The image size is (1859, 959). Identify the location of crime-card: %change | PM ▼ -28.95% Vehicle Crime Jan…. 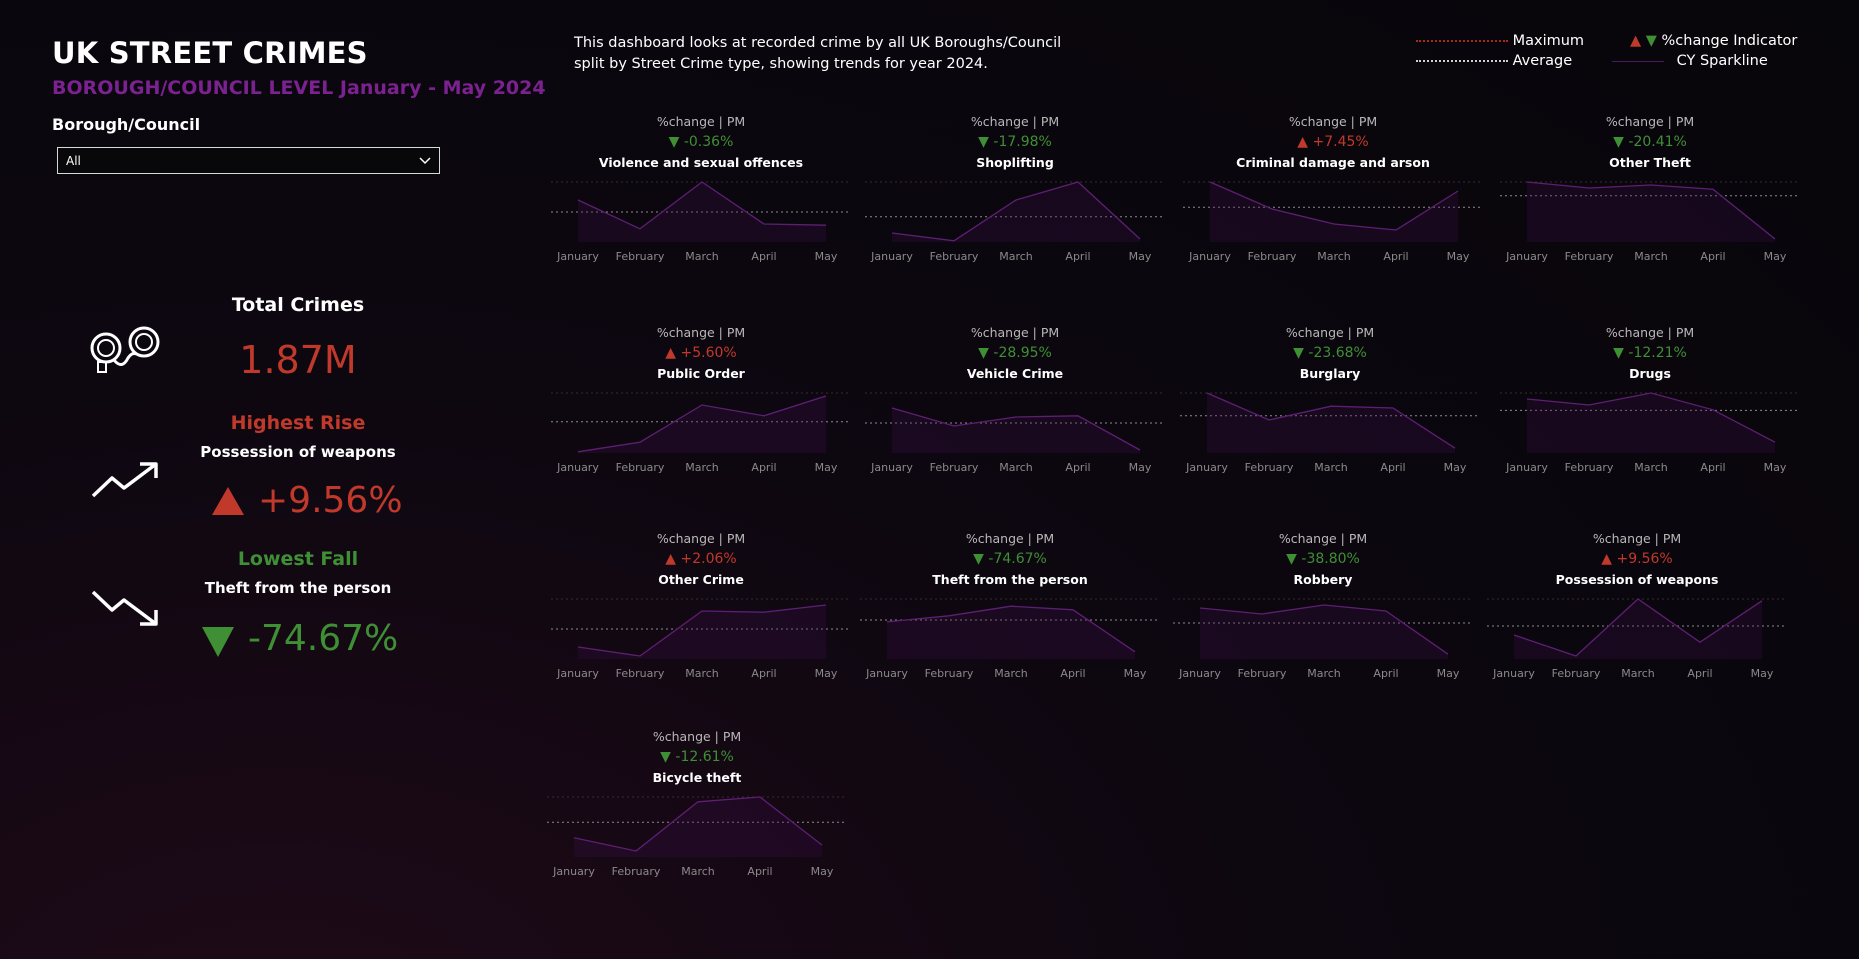
(1015, 420).